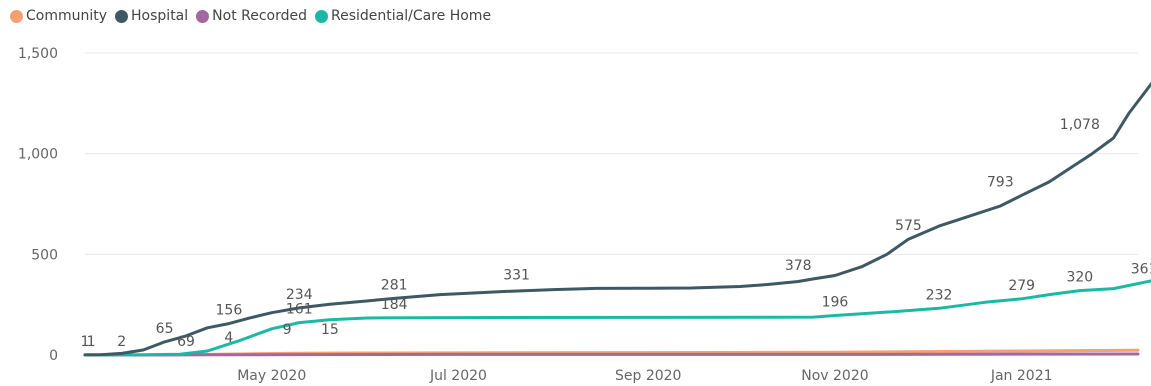  I want to click on data-label: 281, so click(394, 285).